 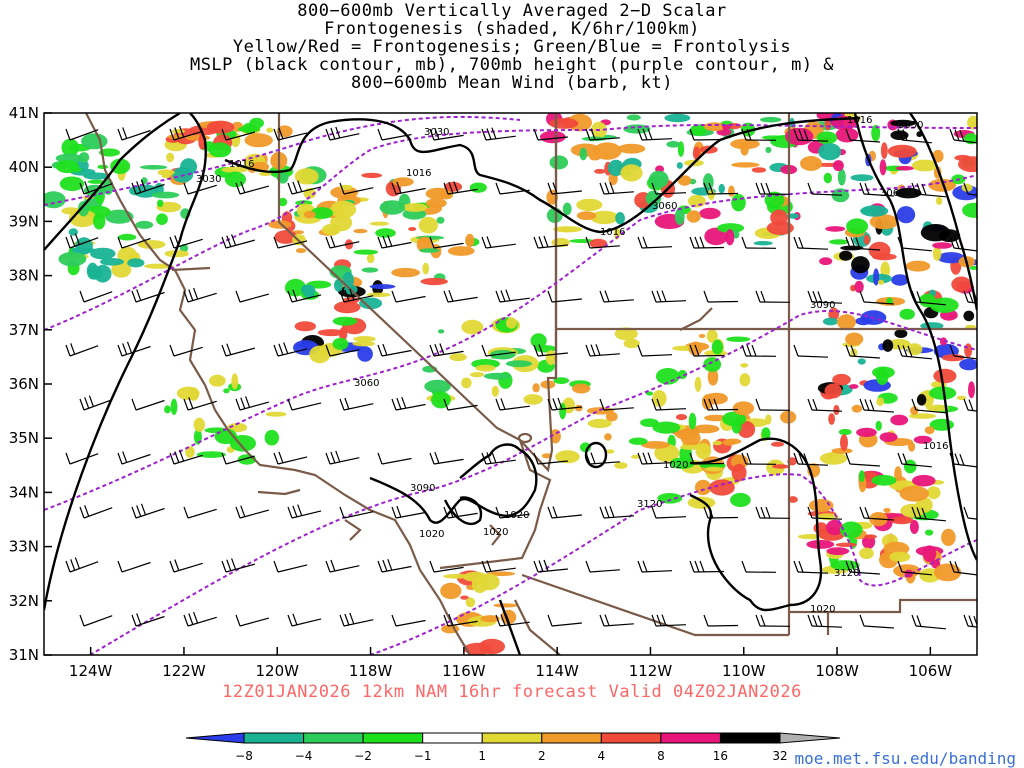 What do you see at coordinates (905, 758) in the screenshot?
I see `credit-link: moe.met.fsu.edu/banding` at bounding box center [905, 758].